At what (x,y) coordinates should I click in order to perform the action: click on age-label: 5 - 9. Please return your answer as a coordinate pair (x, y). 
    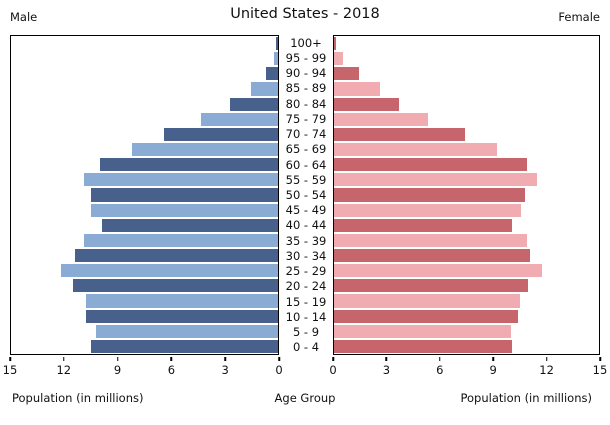
    Looking at the image, I should click on (306, 332).